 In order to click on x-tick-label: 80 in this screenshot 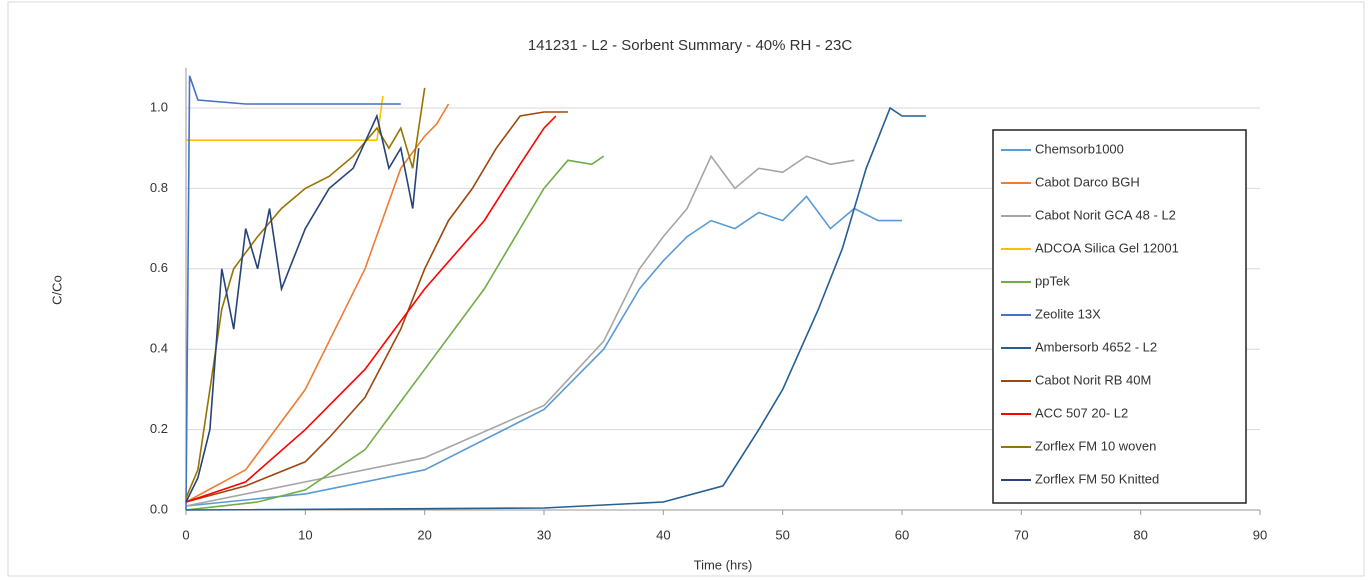, I will do `click(1140, 534)`.